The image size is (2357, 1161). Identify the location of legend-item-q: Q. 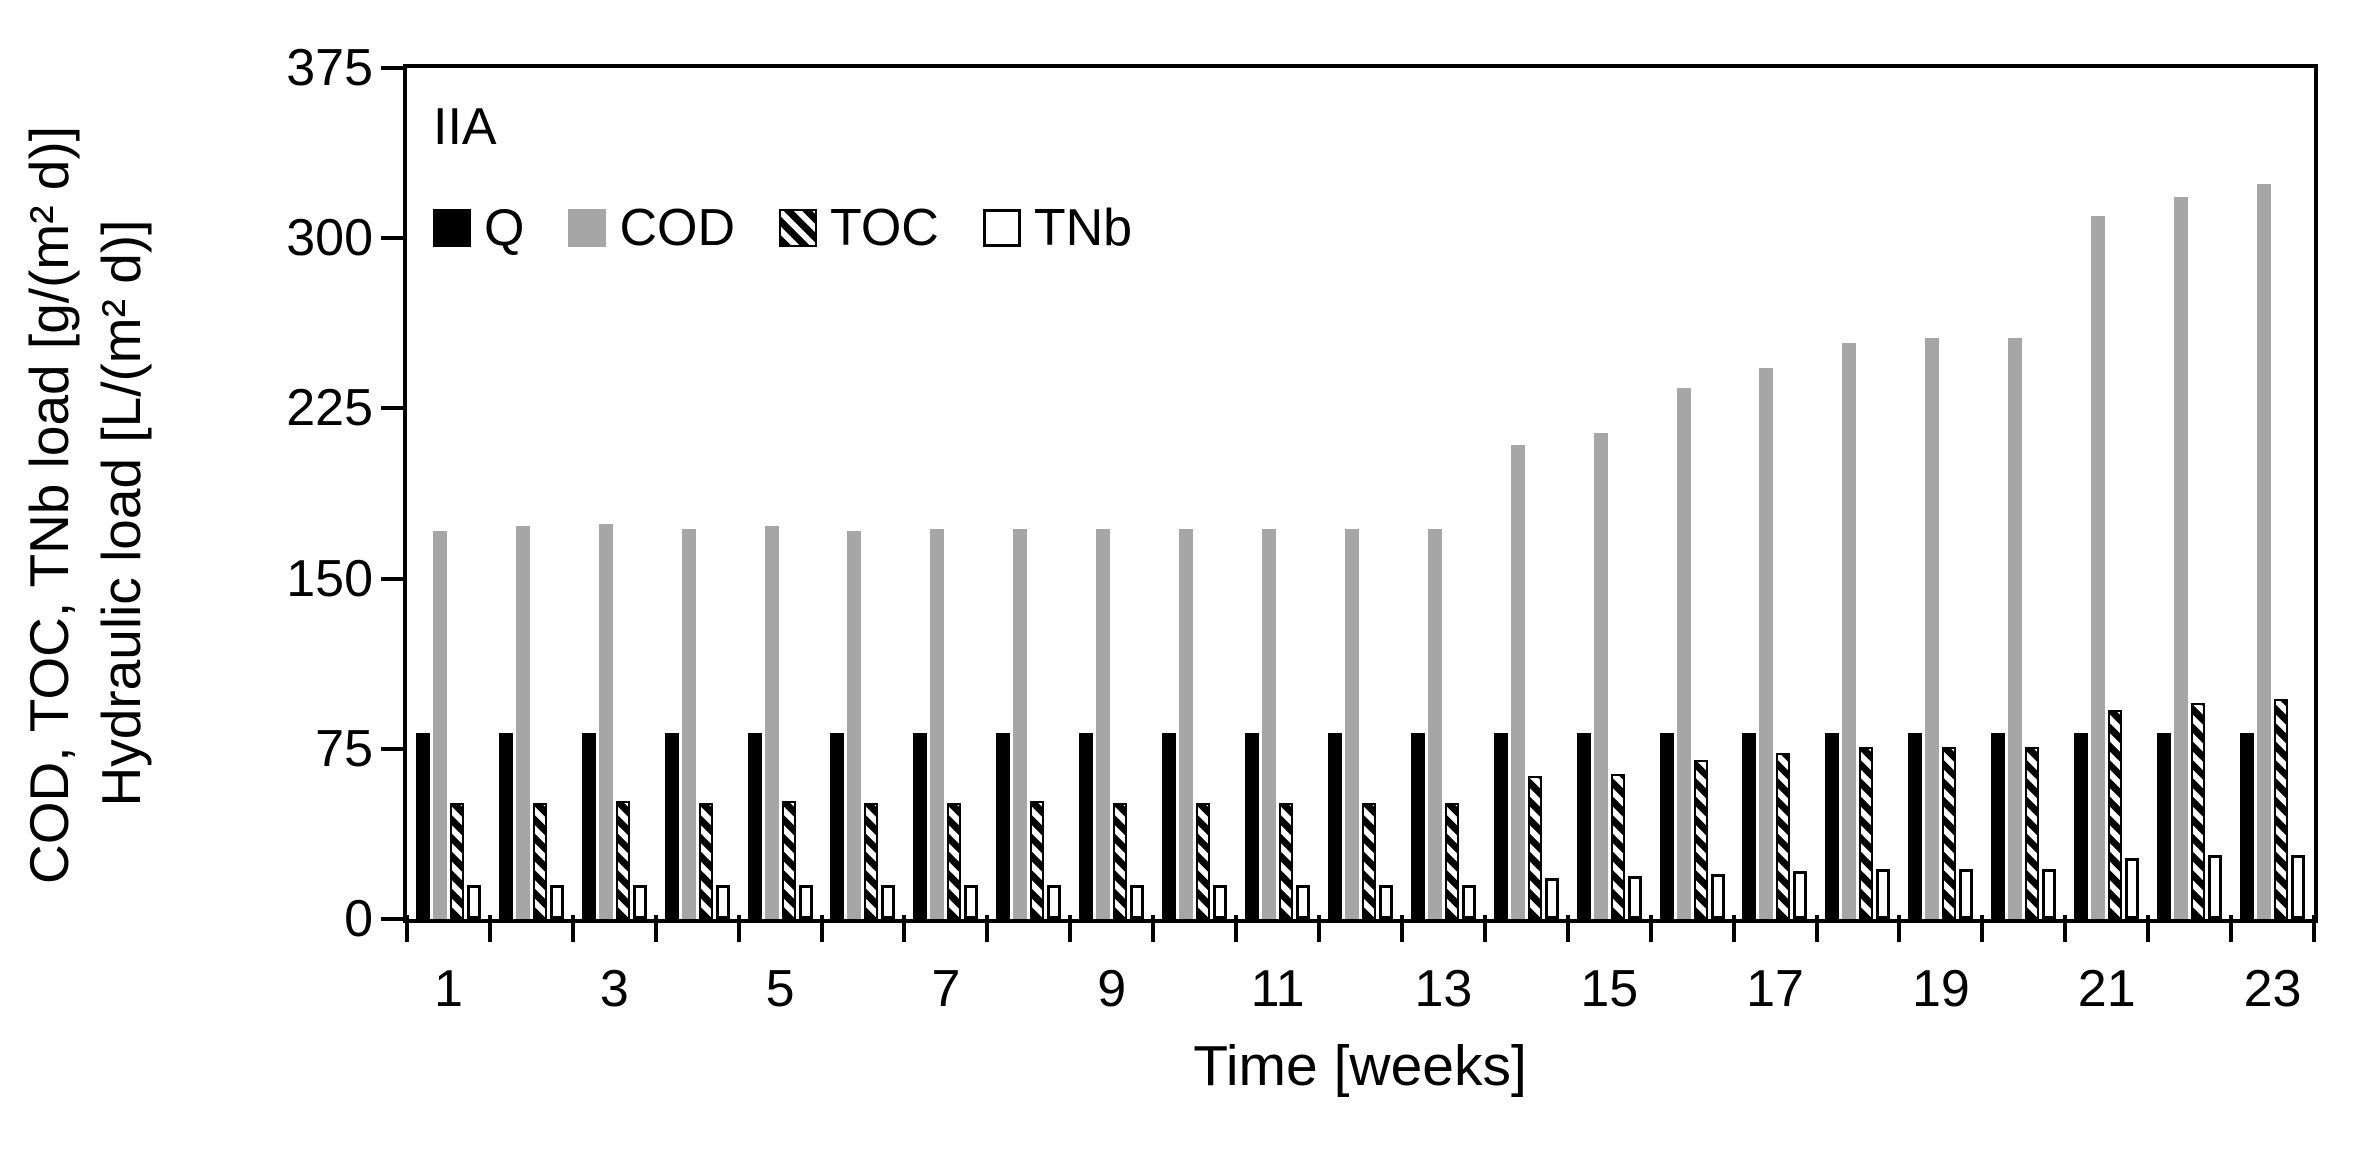
(478, 228).